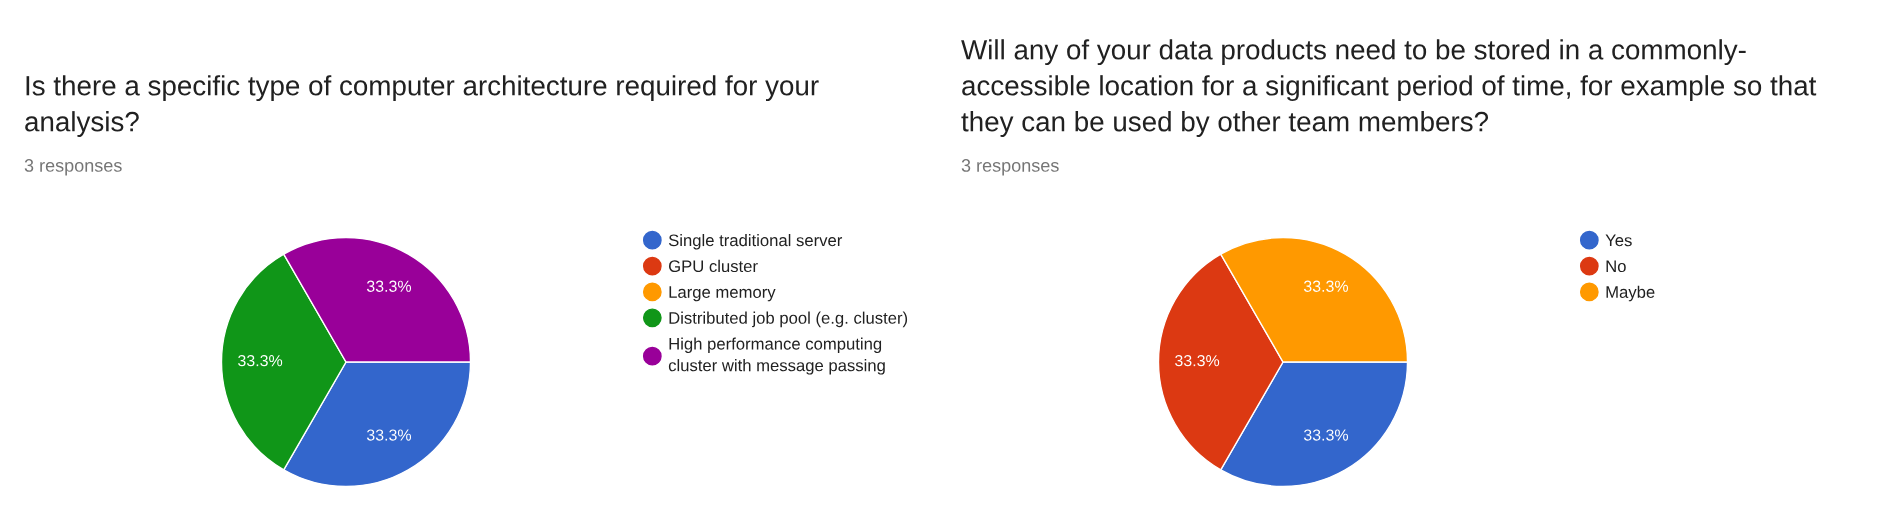  What do you see at coordinates (1618, 240) in the screenshot?
I see `legend-label: Yes` at bounding box center [1618, 240].